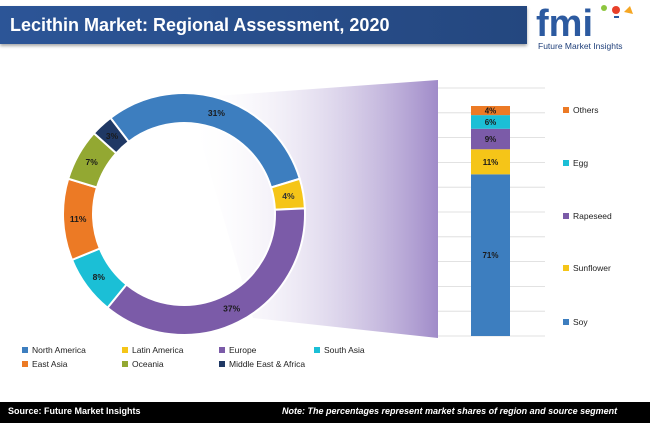  I want to click on bar-legend-item-others: Others, so click(581, 110).